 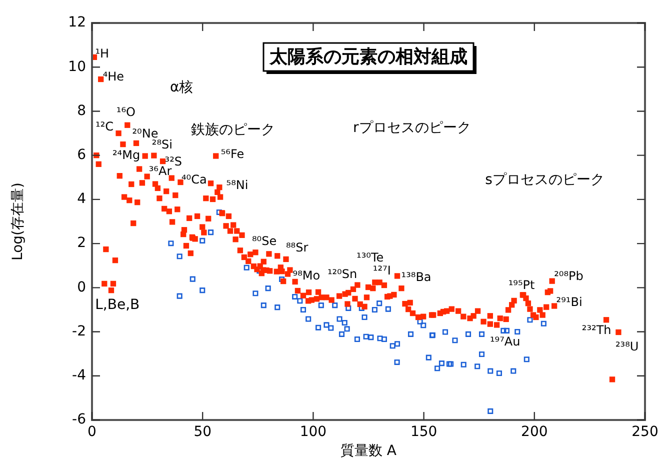 I want to click on annotation: ¹⁶O, so click(x=126, y=112).